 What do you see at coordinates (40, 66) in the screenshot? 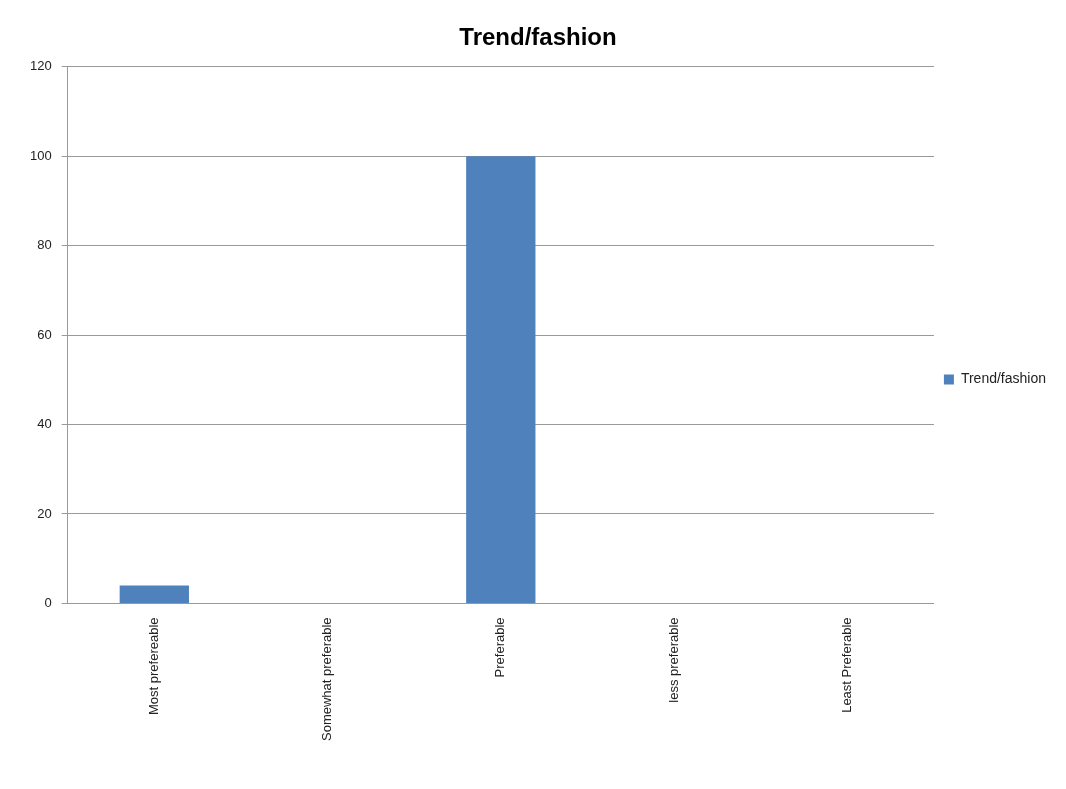
I see `y-tick-label: 120` at bounding box center [40, 66].